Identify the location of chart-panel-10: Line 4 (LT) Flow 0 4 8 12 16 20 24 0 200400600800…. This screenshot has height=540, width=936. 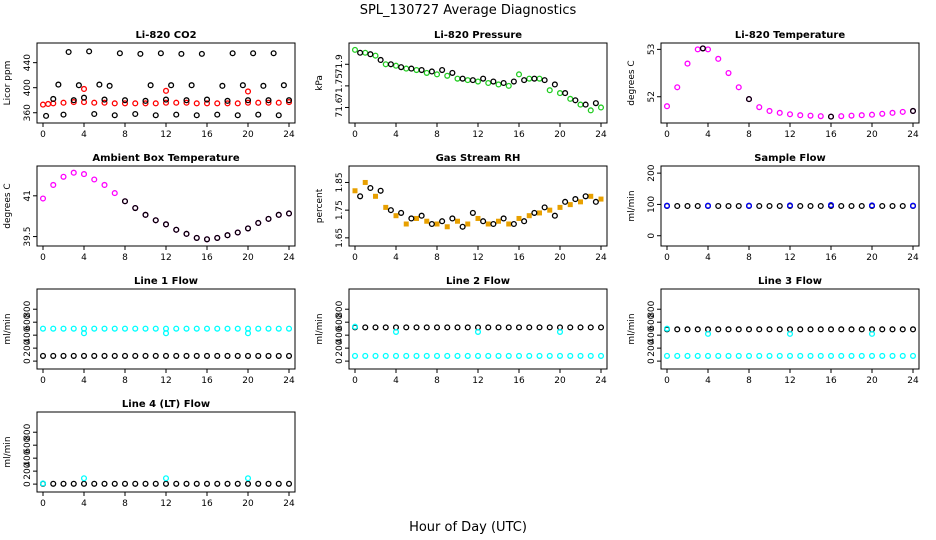
(149, 454).